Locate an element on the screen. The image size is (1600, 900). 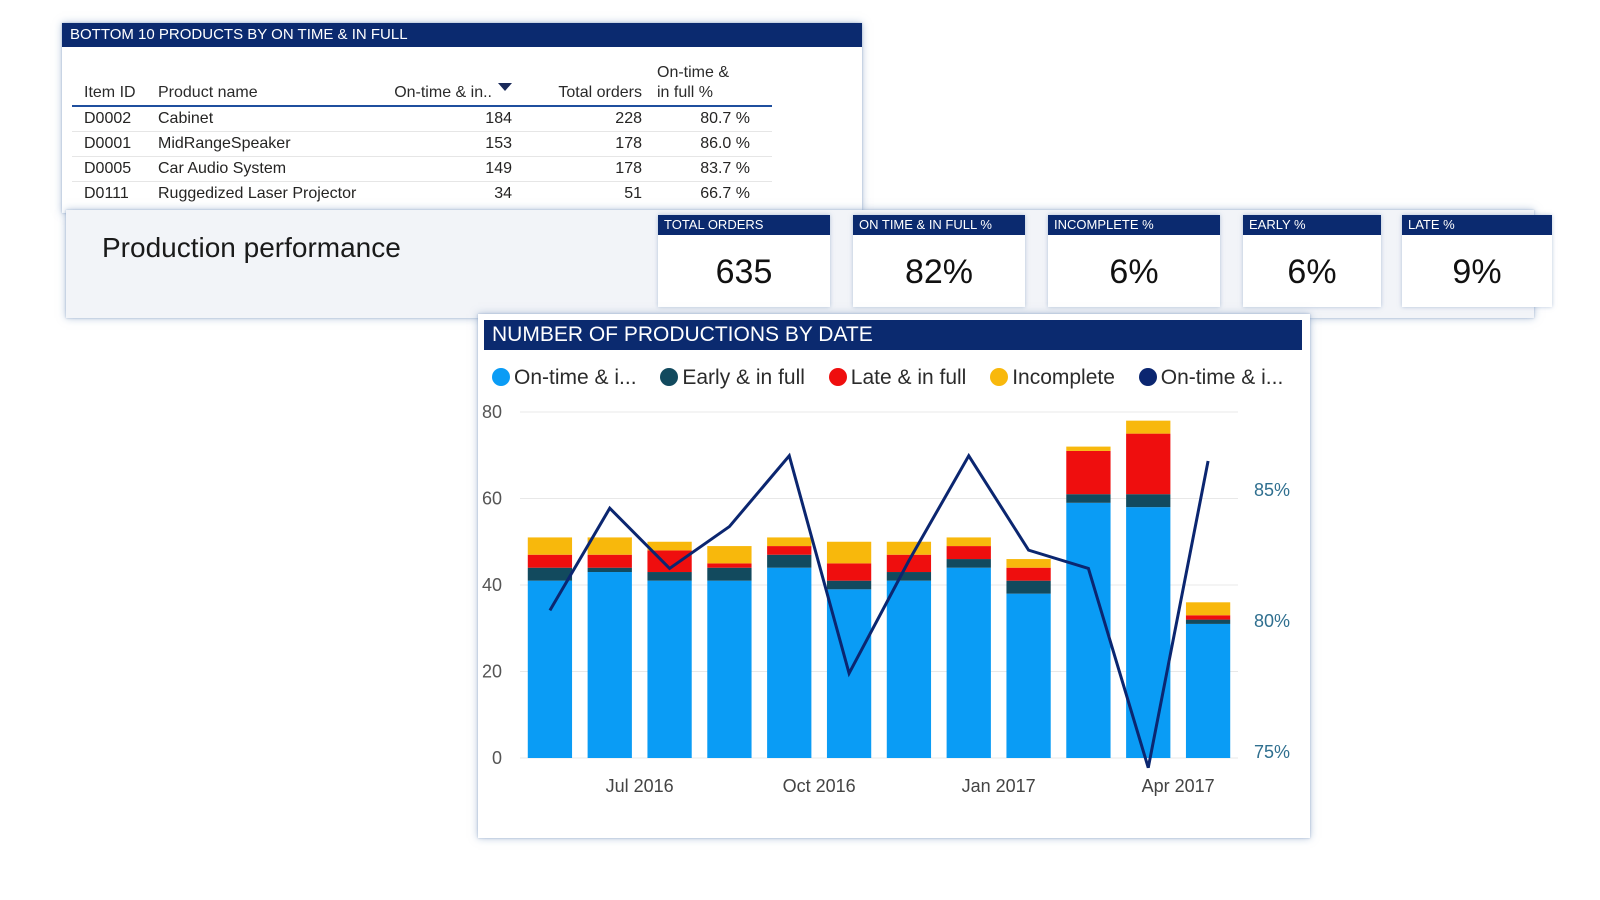
x-tick-label: Apr 2017 is located at coordinates (1178, 786).